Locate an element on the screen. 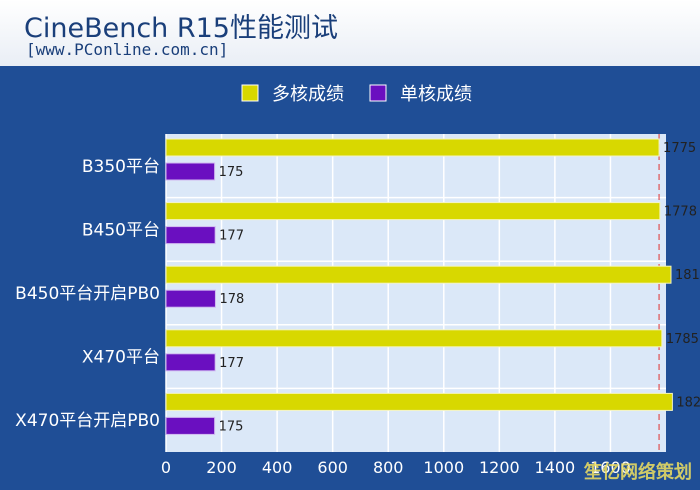 The image size is (700, 490). category-label-5: X470平台开启PB0 is located at coordinates (87, 421).